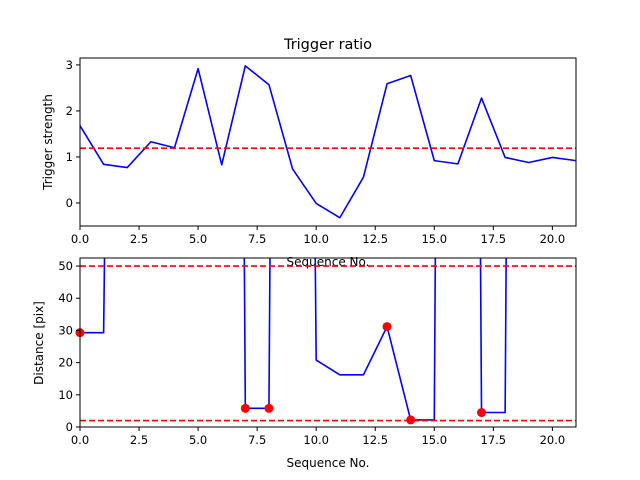 This screenshot has width=640, height=480. What do you see at coordinates (69, 157) in the screenshot?
I see `y-tick-label: 1` at bounding box center [69, 157].